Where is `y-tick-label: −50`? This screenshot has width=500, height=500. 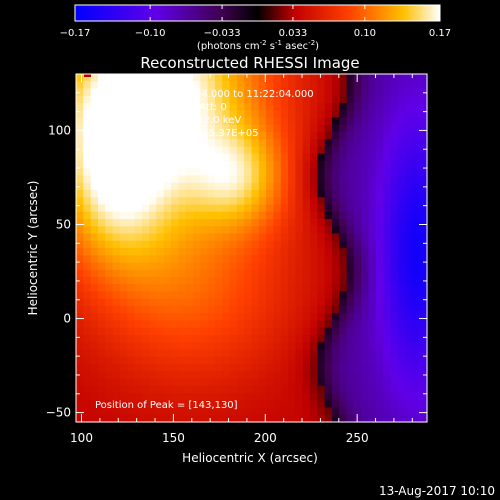 y-tick-label: −50 is located at coordinates (58, 413).